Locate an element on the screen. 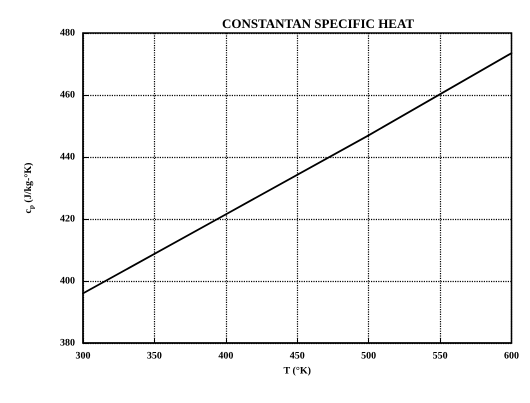  y-tick-label: 480 is located at coordinates (67, 33).